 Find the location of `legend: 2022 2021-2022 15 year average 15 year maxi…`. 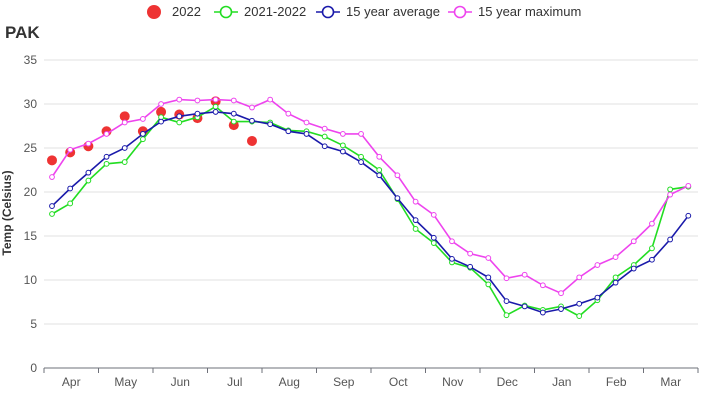

legend: 2022 2021-2022 15 year average 15 year maxi… is located at coordinates (364, 11).